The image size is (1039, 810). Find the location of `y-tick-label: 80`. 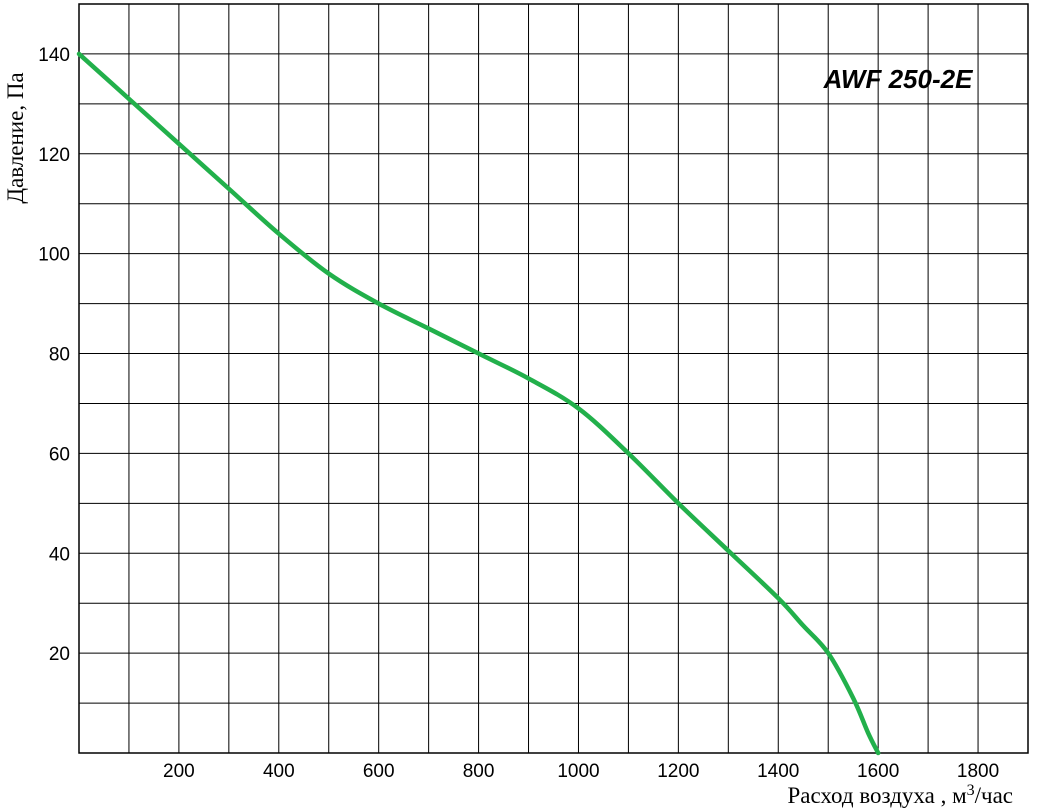

y-tick-label: 80 is located at coordinates (59, 355).